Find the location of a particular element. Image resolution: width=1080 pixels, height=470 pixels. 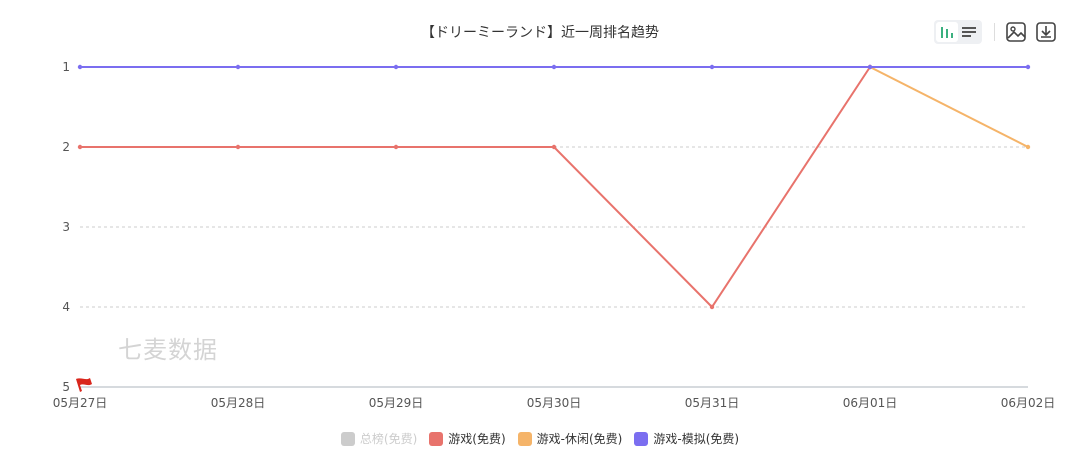

bar-chart-view-button is located at coordinates (947, 32).